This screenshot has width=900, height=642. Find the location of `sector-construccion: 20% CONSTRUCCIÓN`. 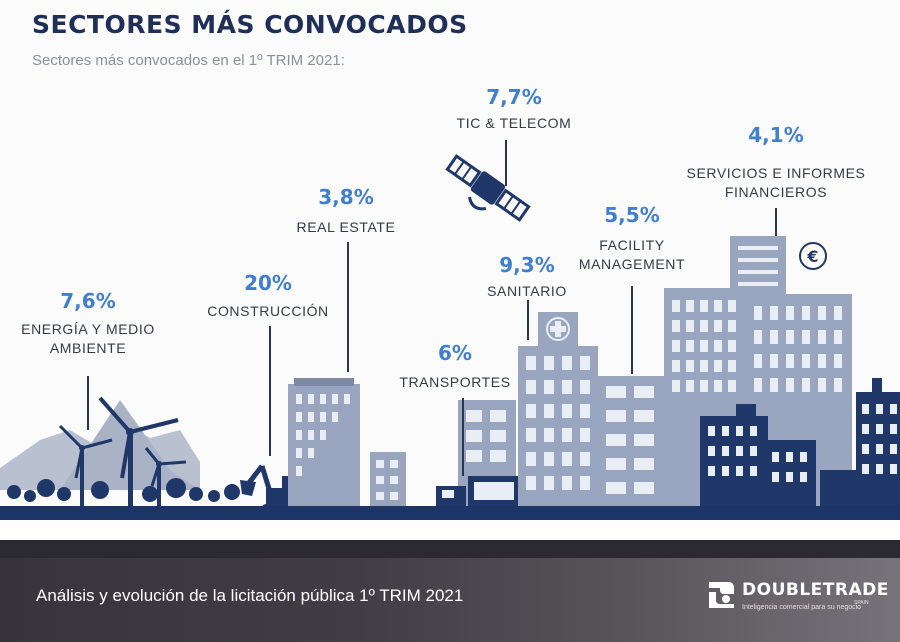

sector-construccion: 20% CONSTRUCCIÓN is located at coordinates (268, 295).